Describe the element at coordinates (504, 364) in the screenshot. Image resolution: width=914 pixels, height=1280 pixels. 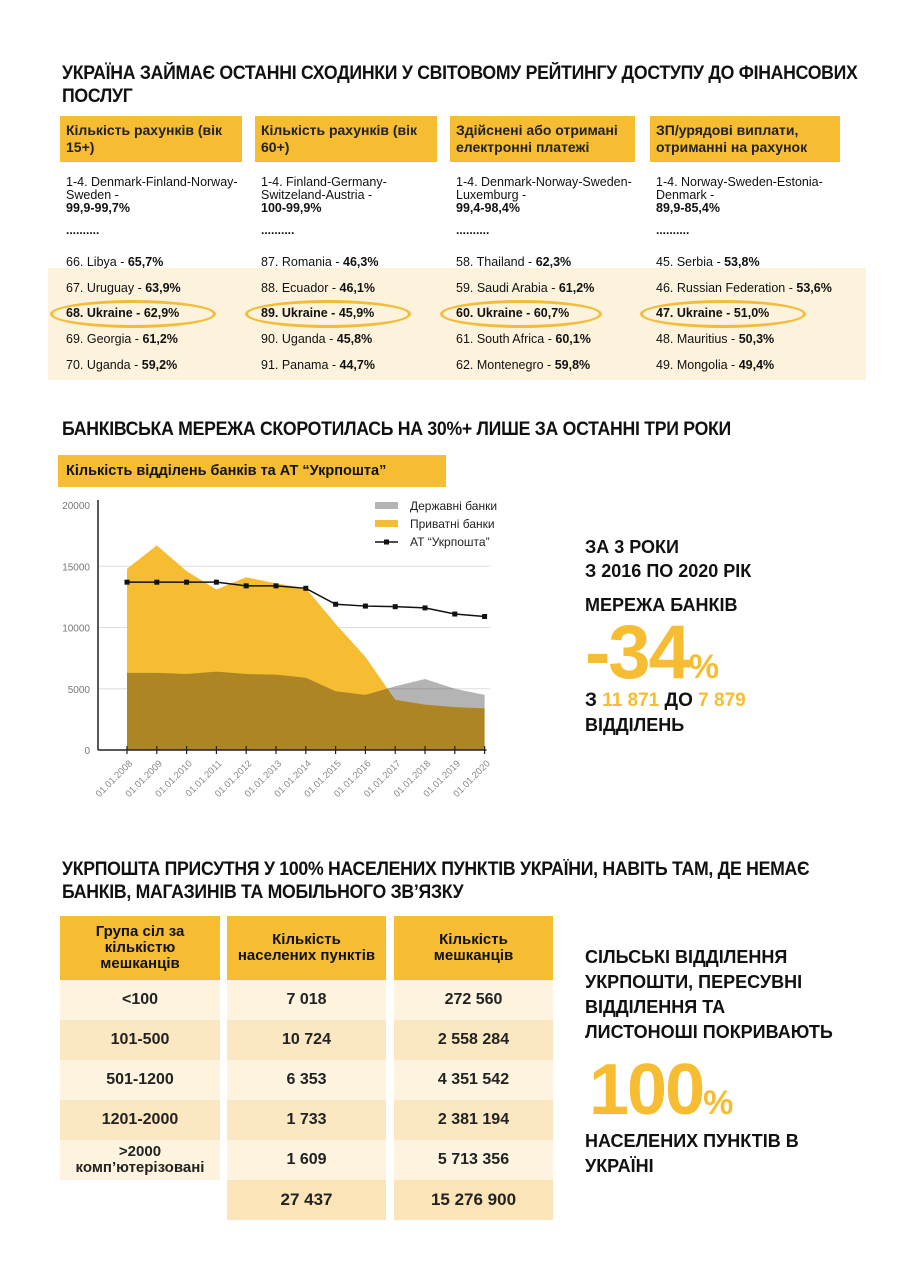
I see `country: 62. Montenegro -` at that location.